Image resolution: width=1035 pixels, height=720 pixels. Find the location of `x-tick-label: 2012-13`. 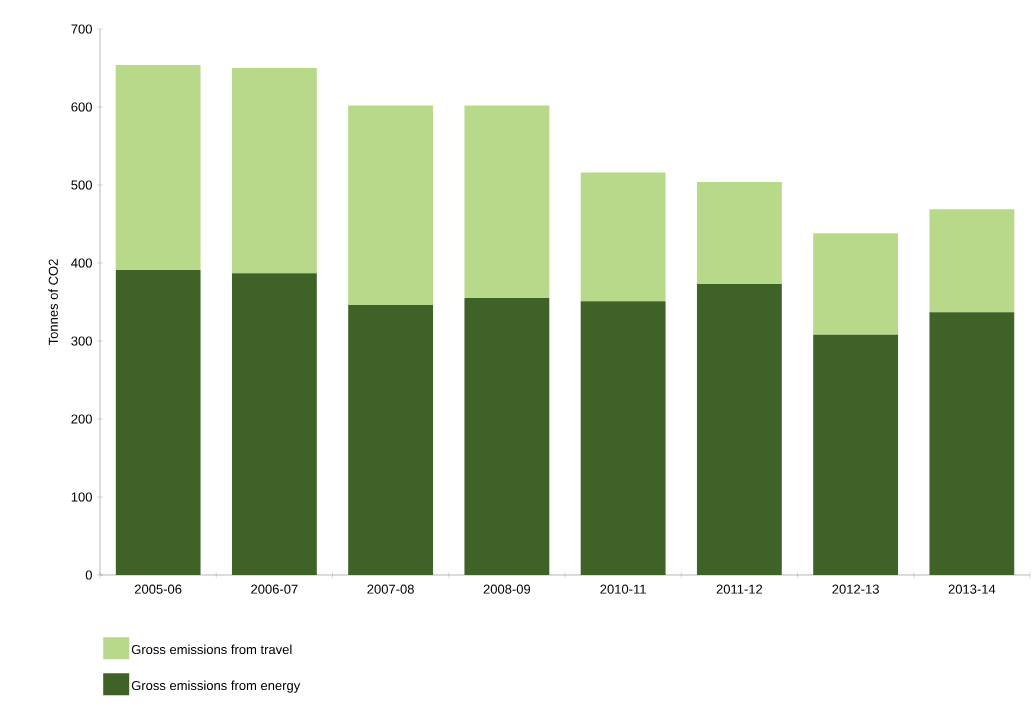

x-tick-label: 2012-13 is located at coordinates (855, 589).